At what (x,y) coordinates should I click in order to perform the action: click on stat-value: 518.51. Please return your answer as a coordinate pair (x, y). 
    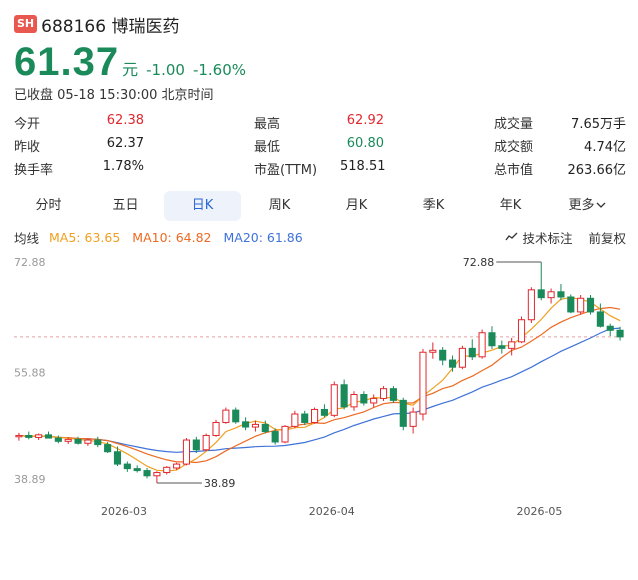
    Looking at the image, I should click on (363, 166).